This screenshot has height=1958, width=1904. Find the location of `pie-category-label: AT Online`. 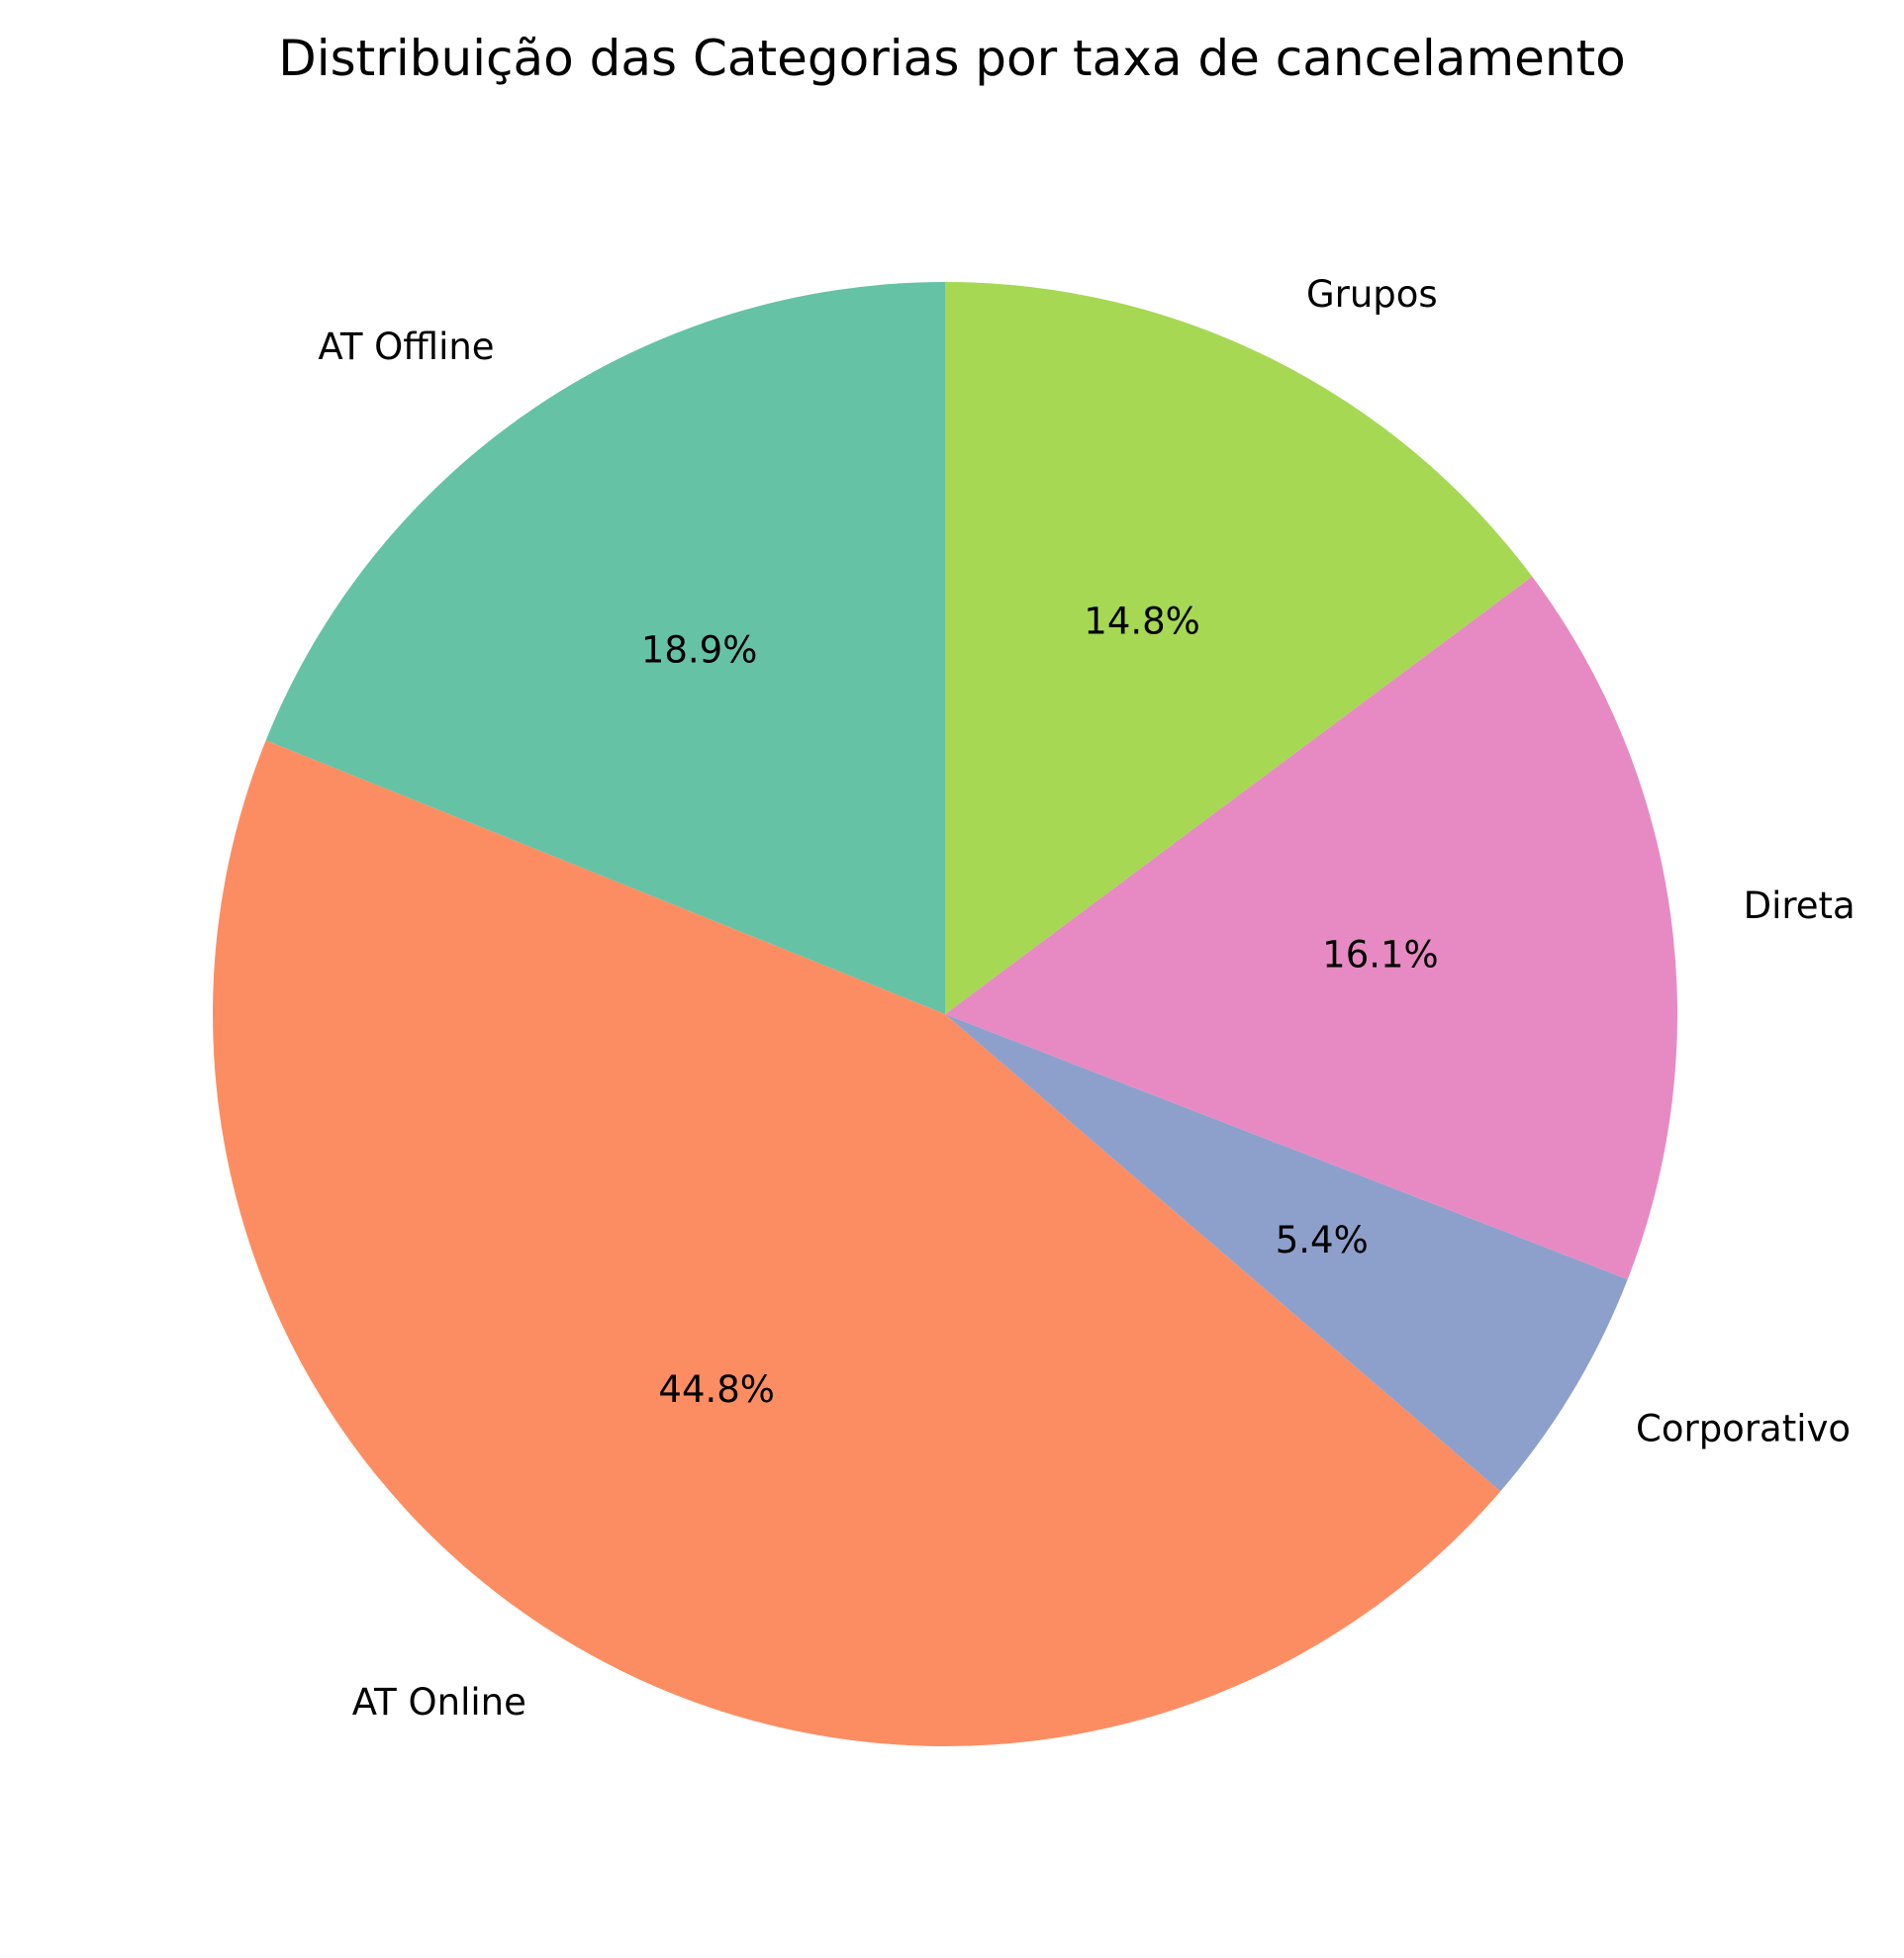

pie-category-label: AT Online is located at coordinates (439, 1702).